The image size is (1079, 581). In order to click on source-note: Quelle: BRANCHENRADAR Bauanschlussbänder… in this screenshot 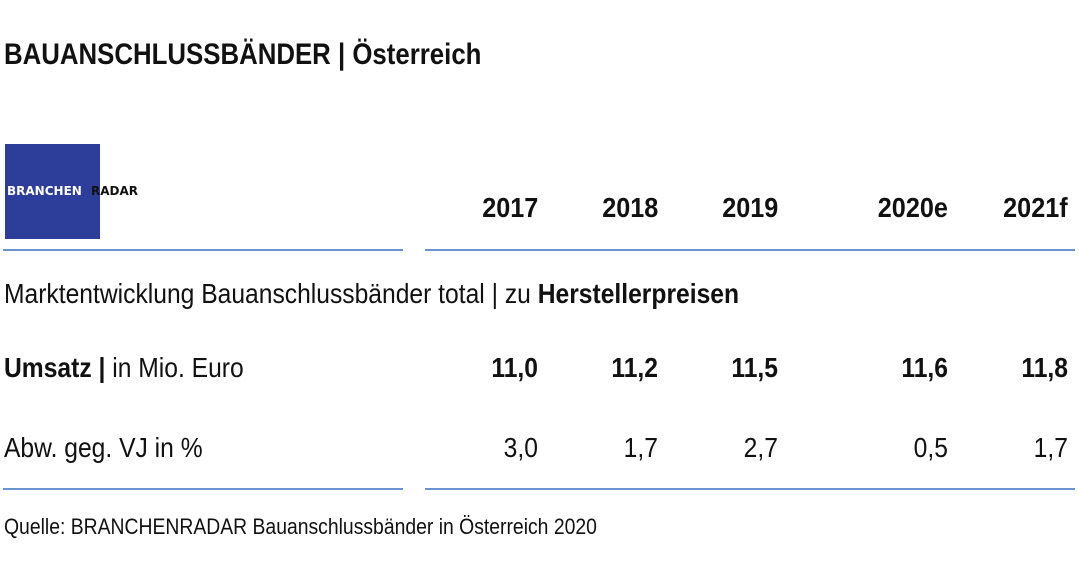, I will do `click(300, 526)`.